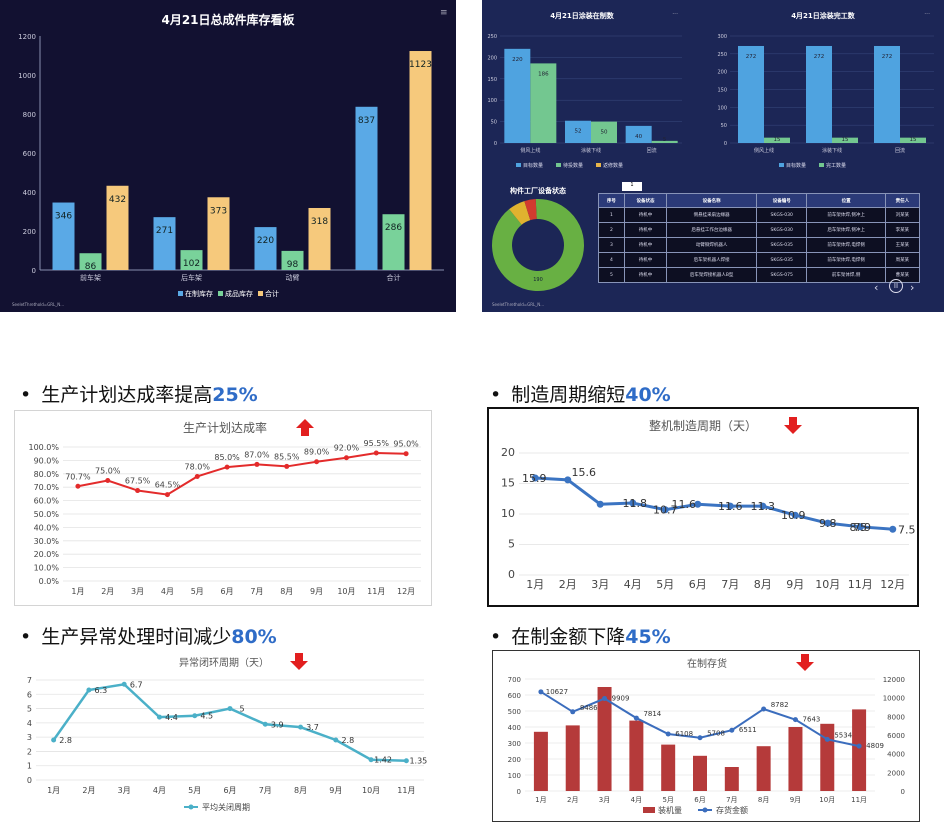 The height and width of the screenshot is (837, 944). I want to click on legend-label: 目标数量, so click(796, 165).